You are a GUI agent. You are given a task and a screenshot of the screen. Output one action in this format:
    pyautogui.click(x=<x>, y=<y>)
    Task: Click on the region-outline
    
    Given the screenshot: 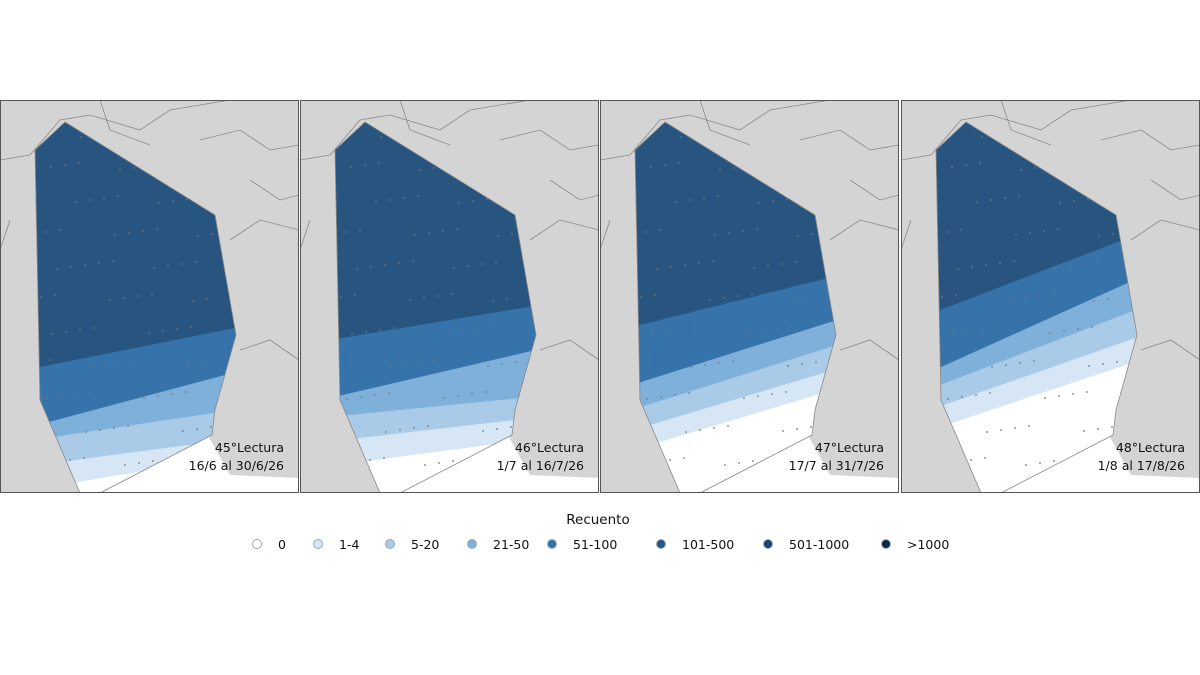 What is the action you would take?
    pyautogui.click(x=735, y=307)
    